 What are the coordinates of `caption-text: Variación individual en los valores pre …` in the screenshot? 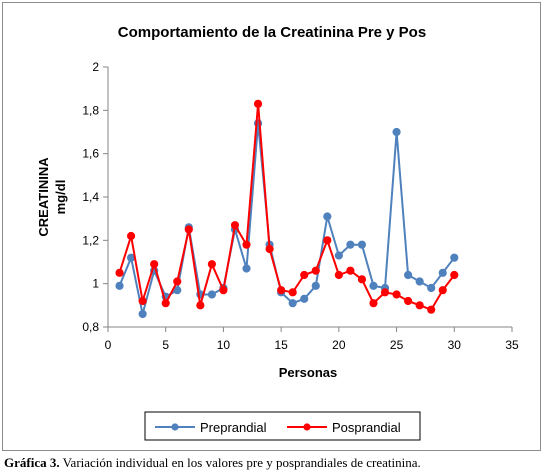 It's located at (240, 462).